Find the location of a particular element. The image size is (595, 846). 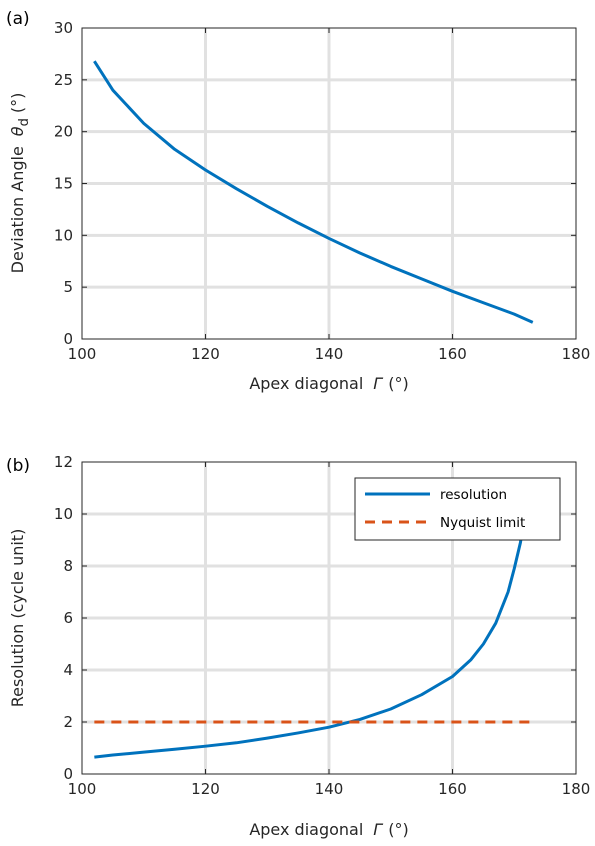

y-axis-label-subscript: d is located at coordinates (24, 122).